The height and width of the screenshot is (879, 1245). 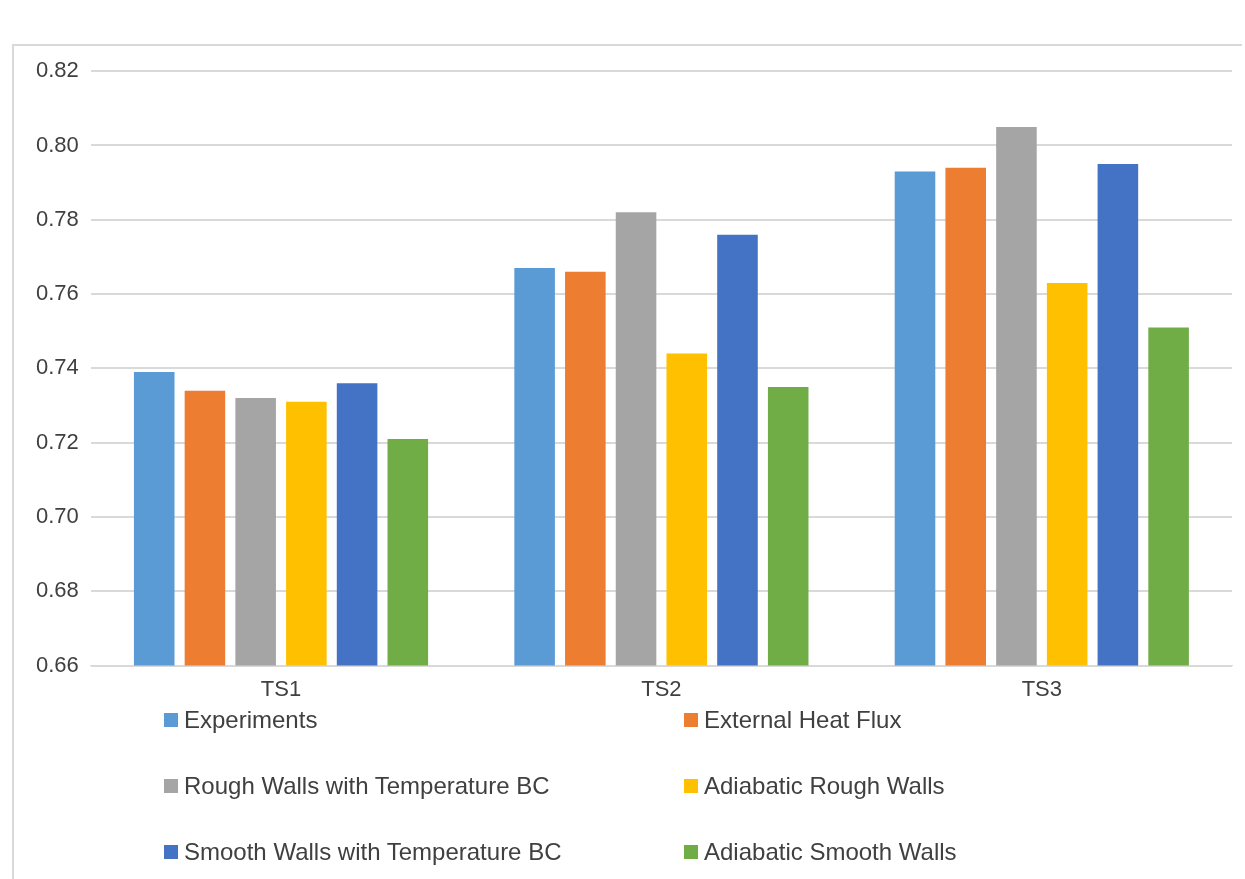 I want to click on legend-label: Smooth Walls with Temperature BC, so click(x=373, y=852).